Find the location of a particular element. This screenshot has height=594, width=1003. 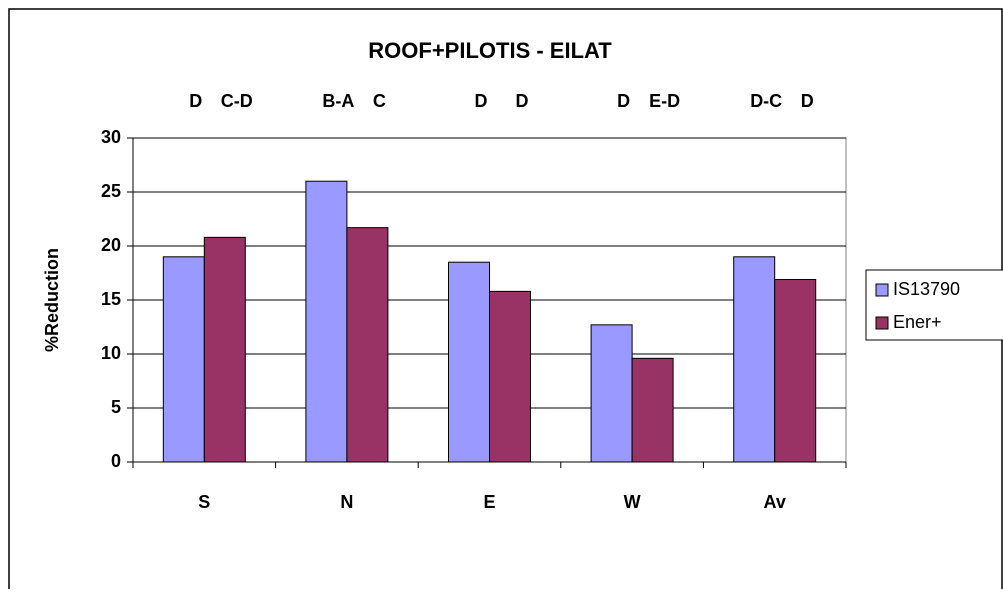

legend-box is located at coordinates (934, 305).